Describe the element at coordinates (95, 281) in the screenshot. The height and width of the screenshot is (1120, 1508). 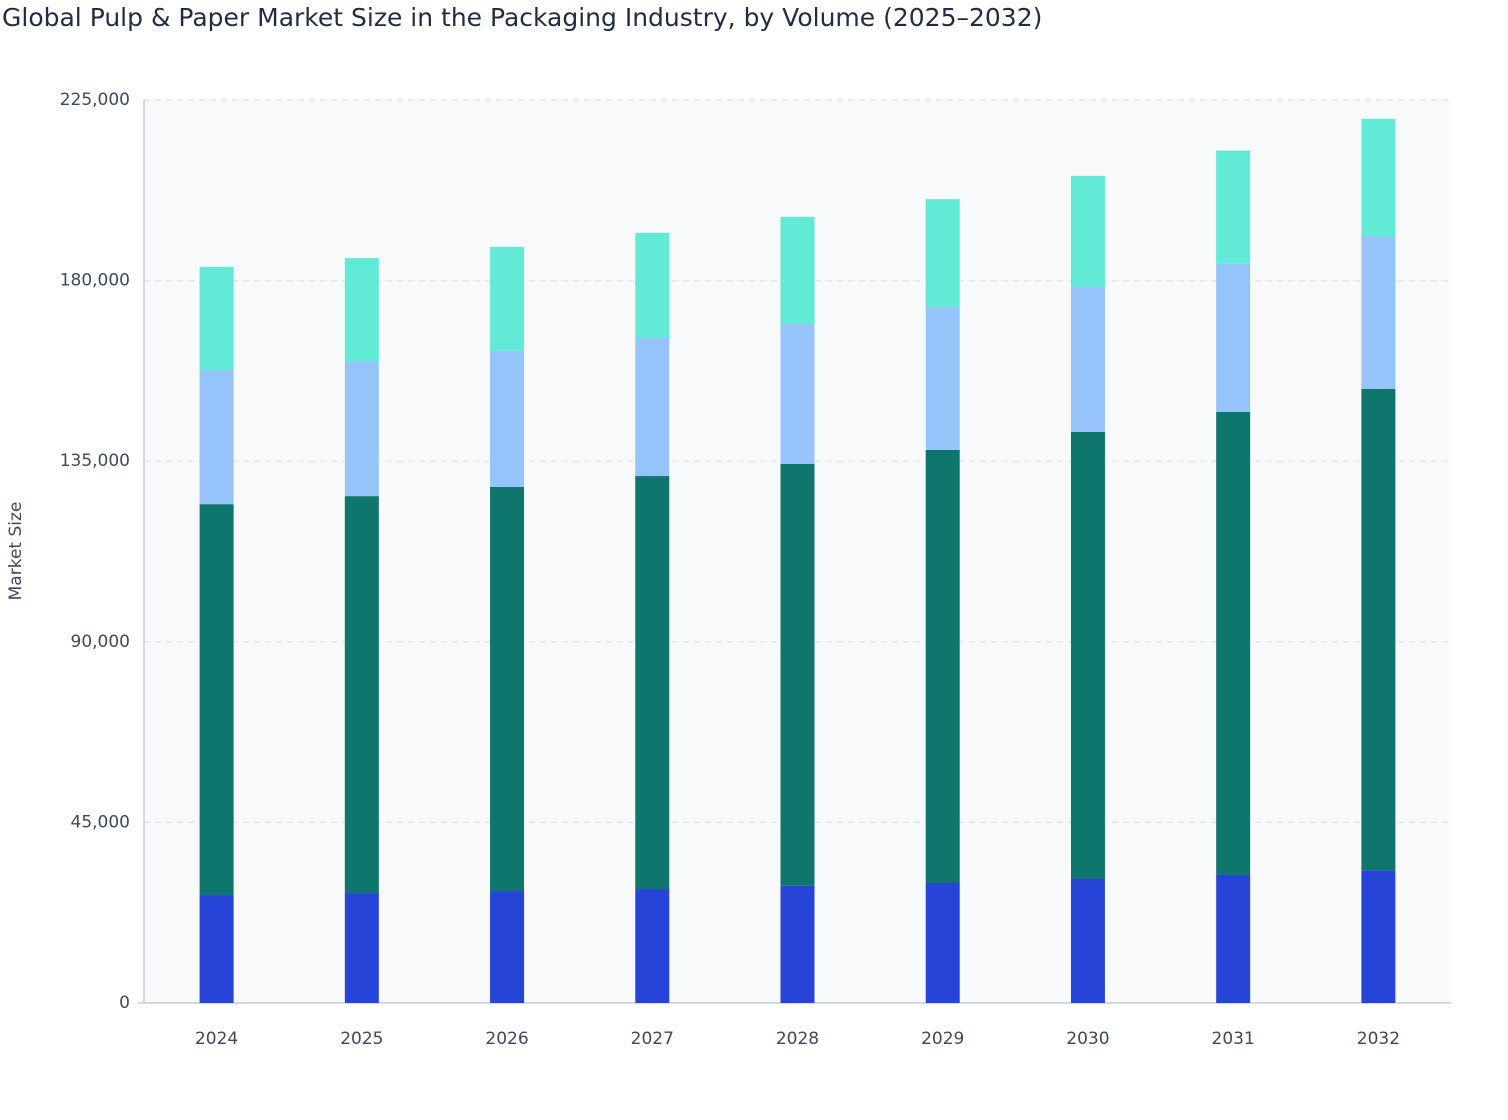
I see `y-tick-label: 180,000` at that location.